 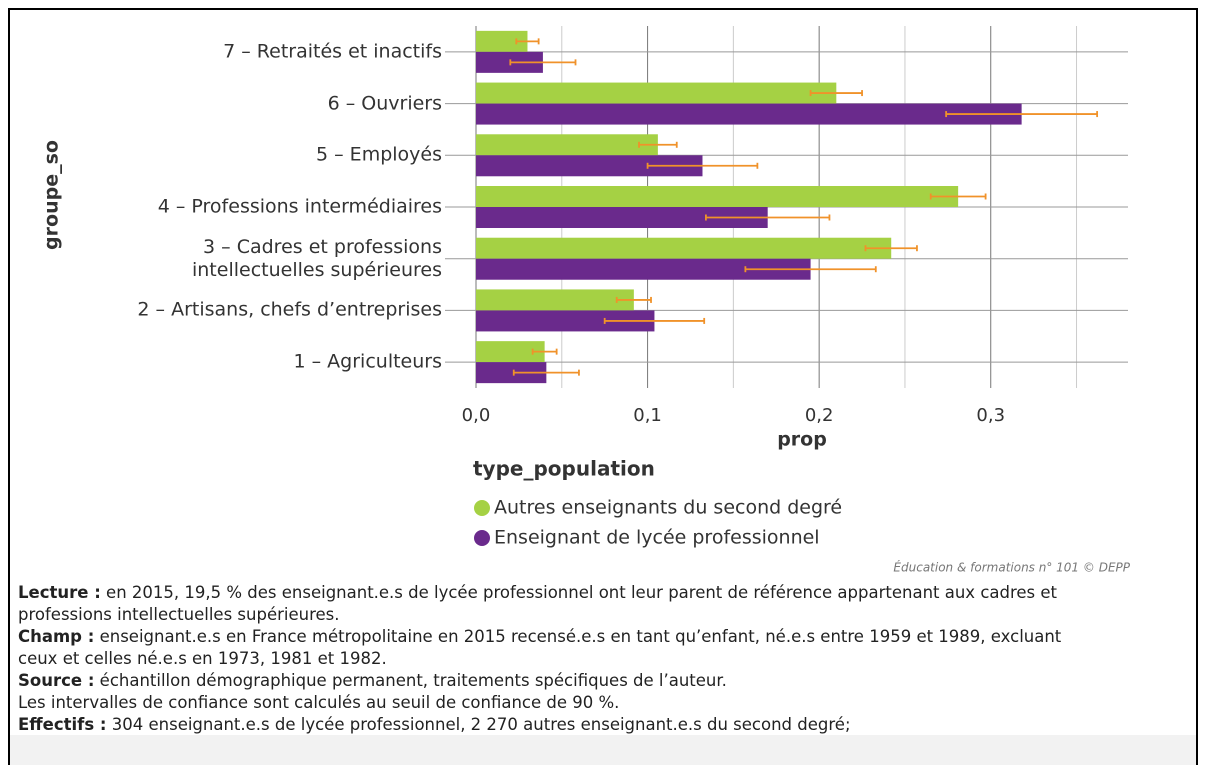 What do you see at coordinates (990, 415) in the screenshot?
I see `x-tick-label: 0,3` at bounding box center [990, 415].